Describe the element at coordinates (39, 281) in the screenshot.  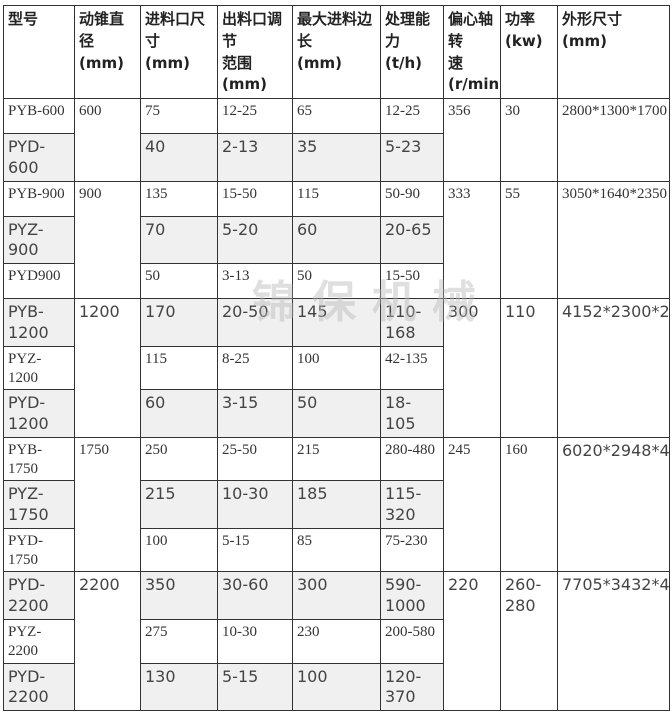
I see `cell-model: PYD900` at that location.